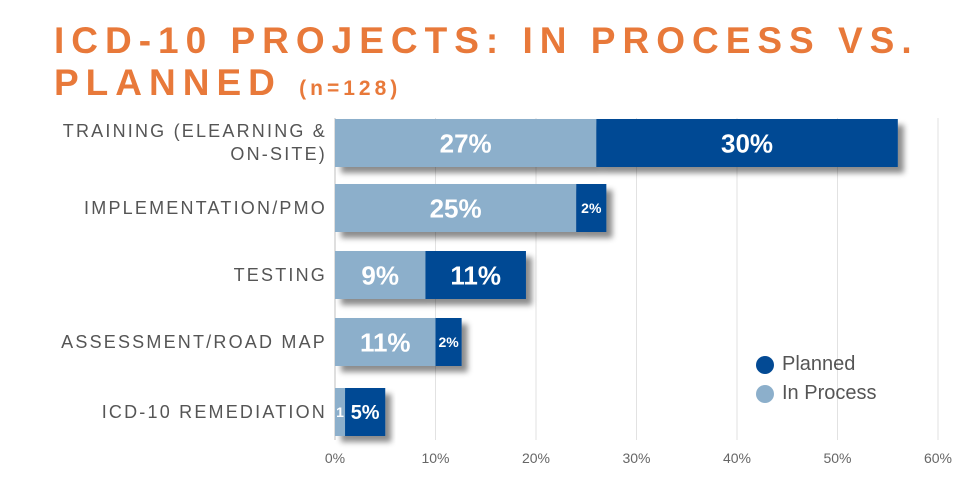  Describe the element at coordinates (280, 275) in the screenshot. I see `category-label: TESTING` at that location.